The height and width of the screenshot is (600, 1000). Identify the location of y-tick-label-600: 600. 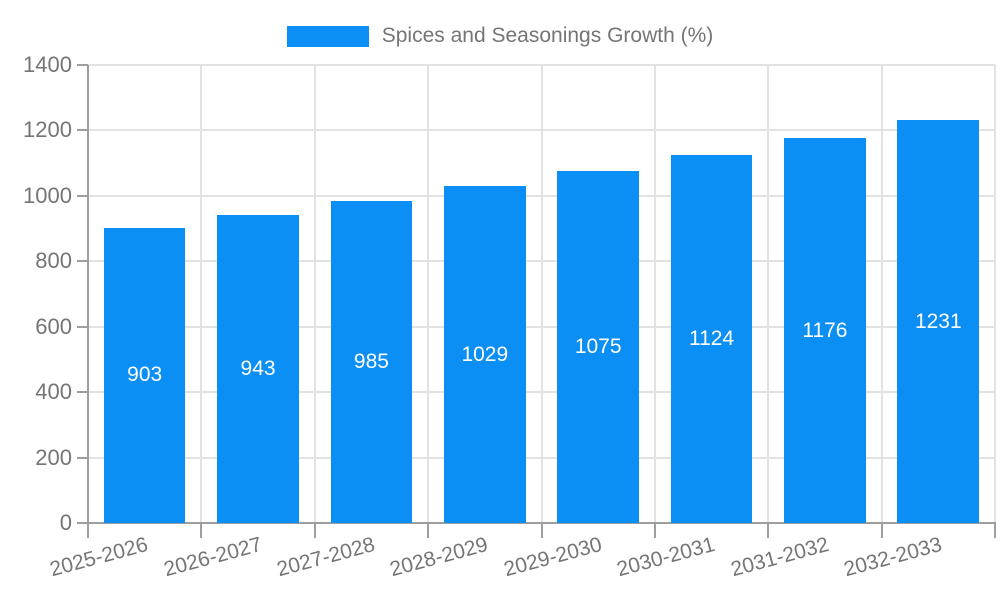
(53, 326).